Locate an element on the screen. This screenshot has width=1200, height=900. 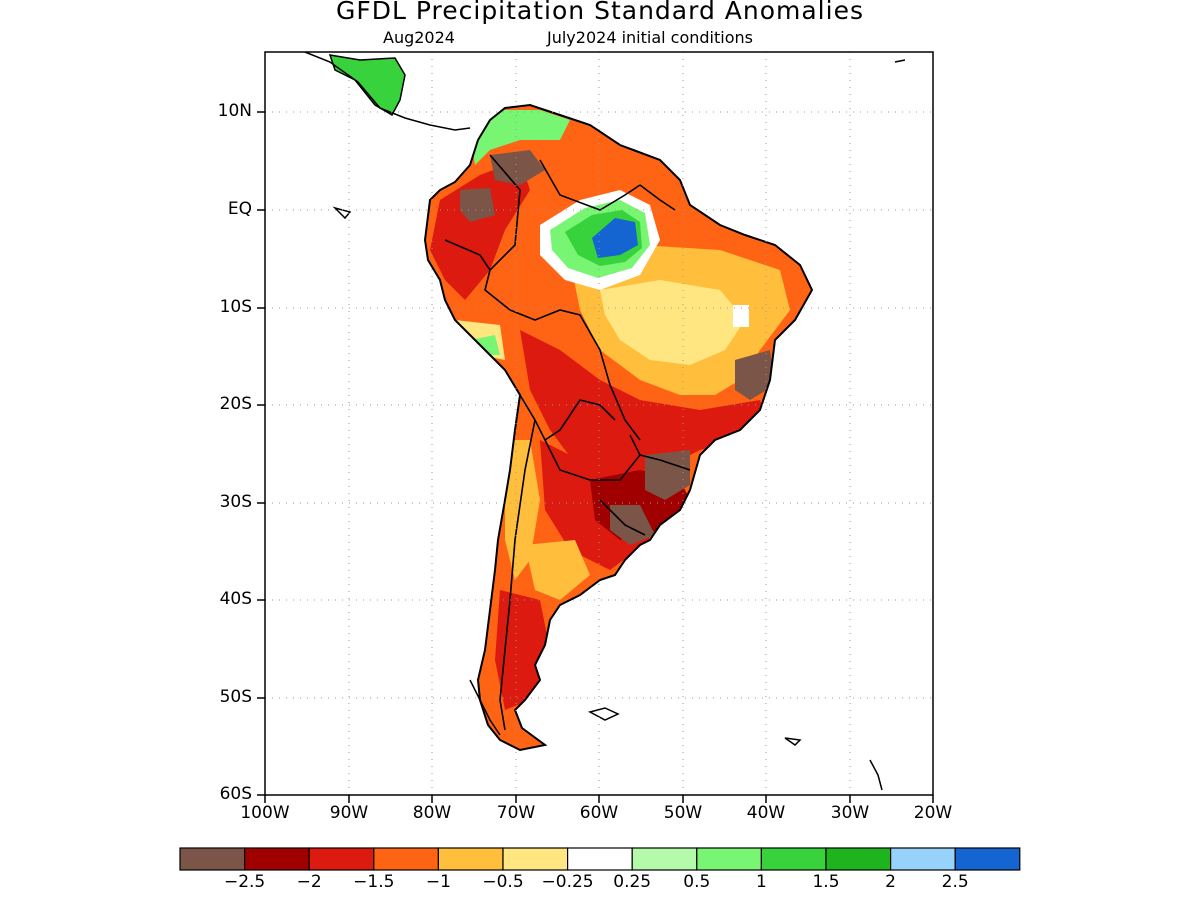
central-america is located at coordinates (387, 91).